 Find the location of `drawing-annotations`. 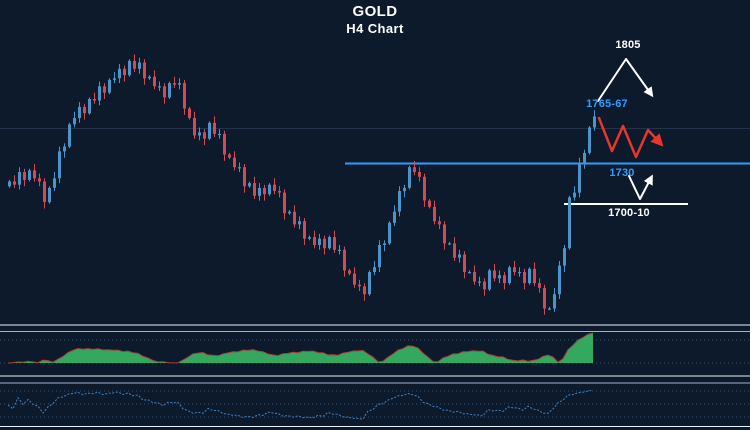

drawing-annotations is located at coordinates (630, 129).